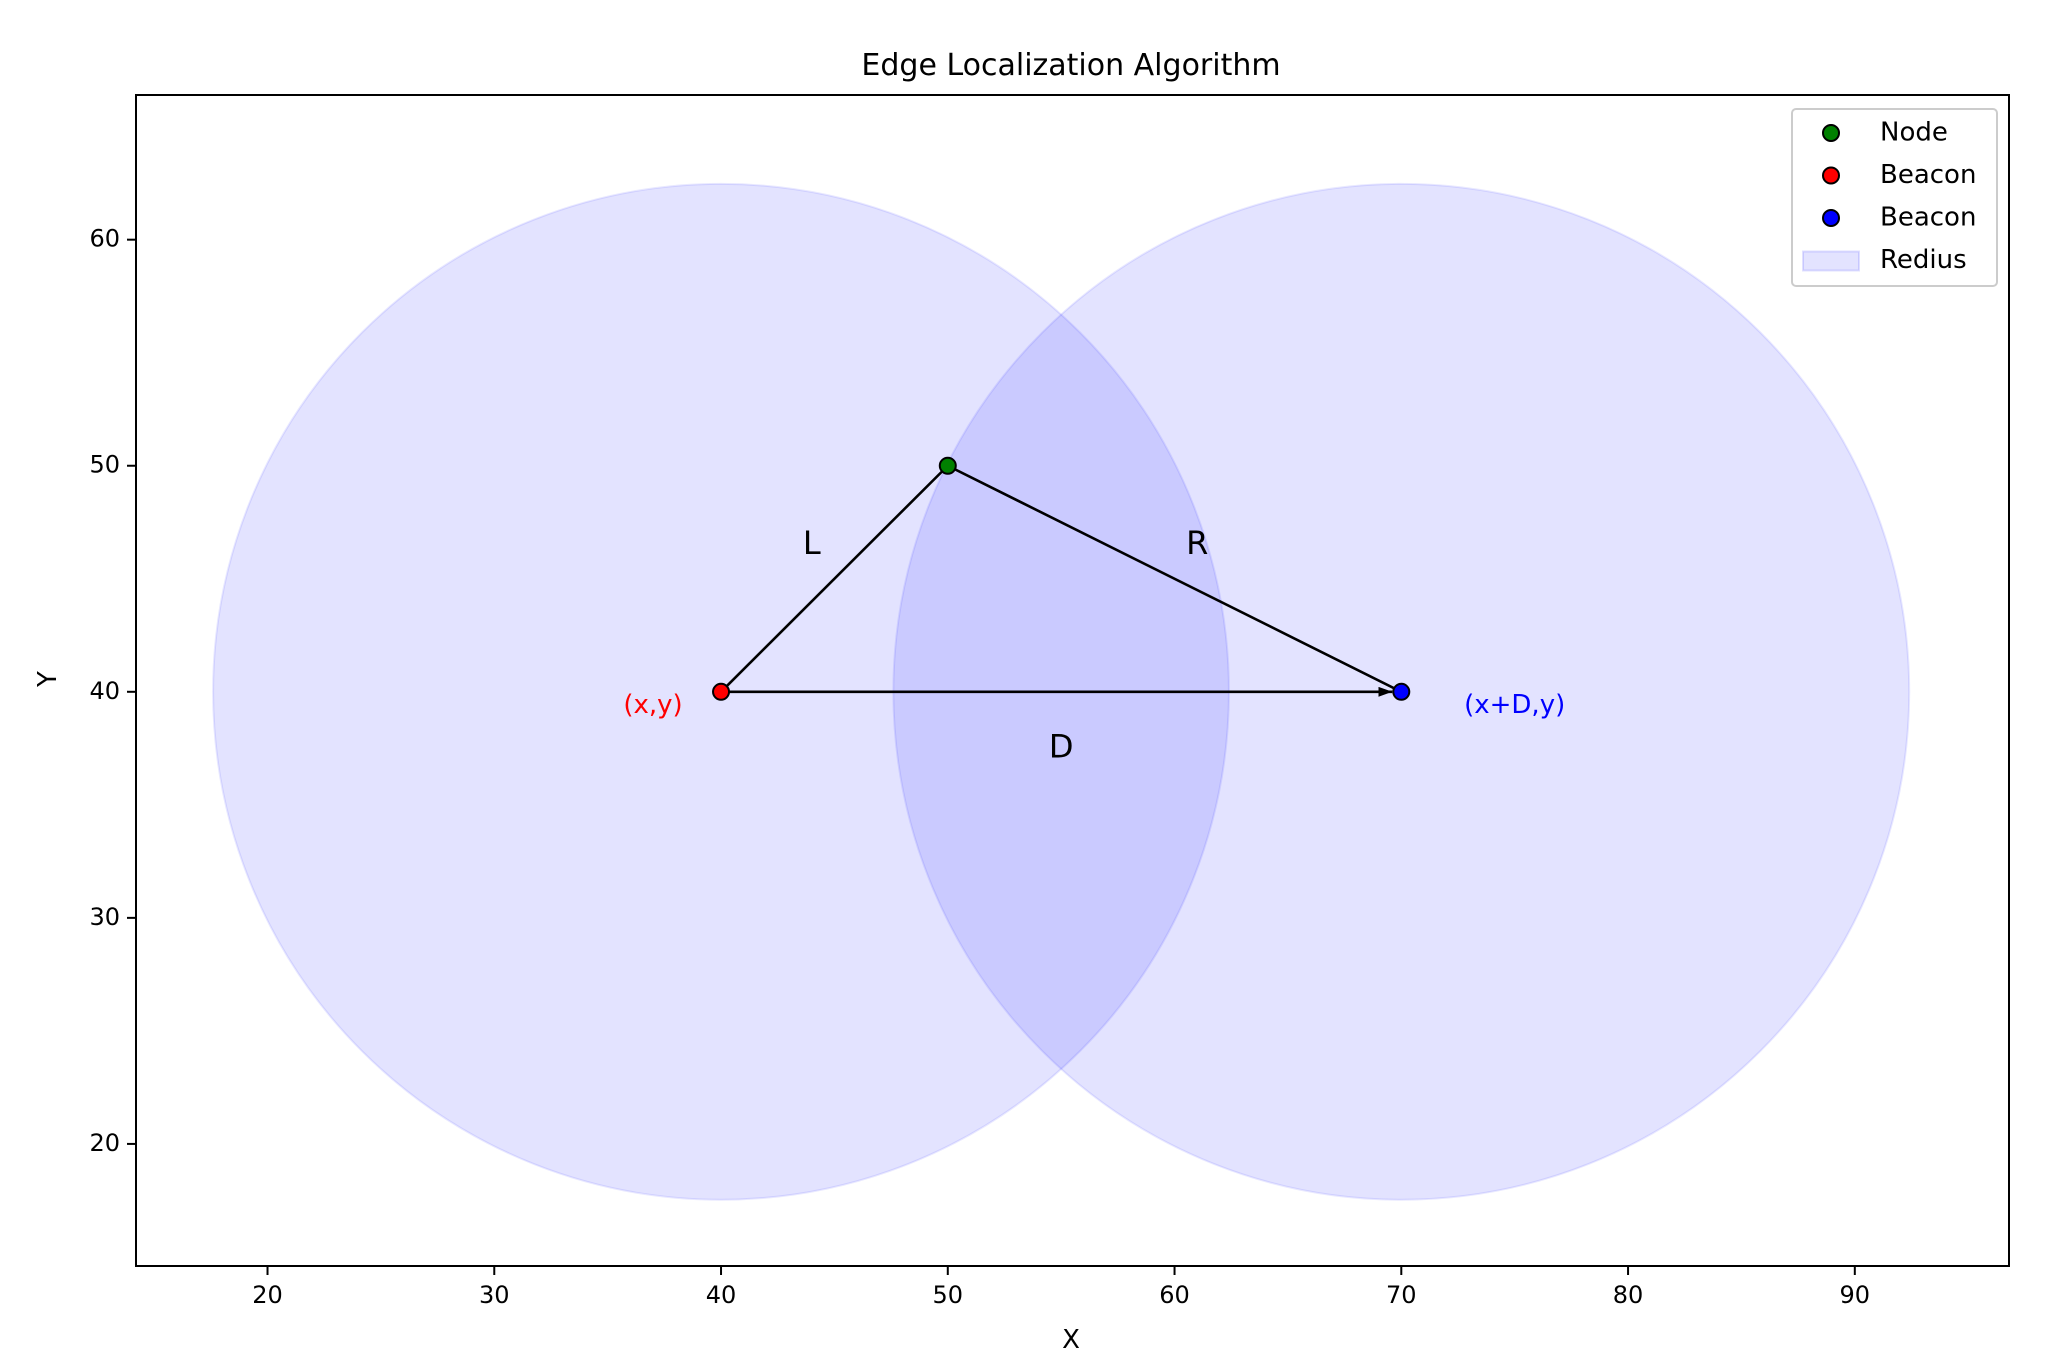  I want to click on x-tick-label: 70, so click(1401, 1295).